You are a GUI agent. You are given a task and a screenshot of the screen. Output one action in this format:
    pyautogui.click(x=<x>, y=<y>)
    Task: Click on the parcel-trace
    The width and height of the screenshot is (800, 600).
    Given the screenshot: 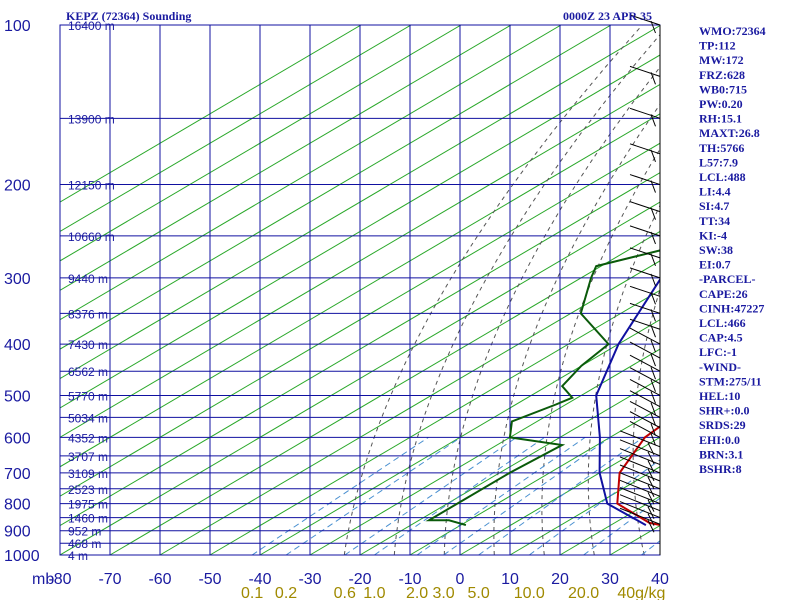 What is the action you would take?
    pyautogui.click(x=627, y=401)
    